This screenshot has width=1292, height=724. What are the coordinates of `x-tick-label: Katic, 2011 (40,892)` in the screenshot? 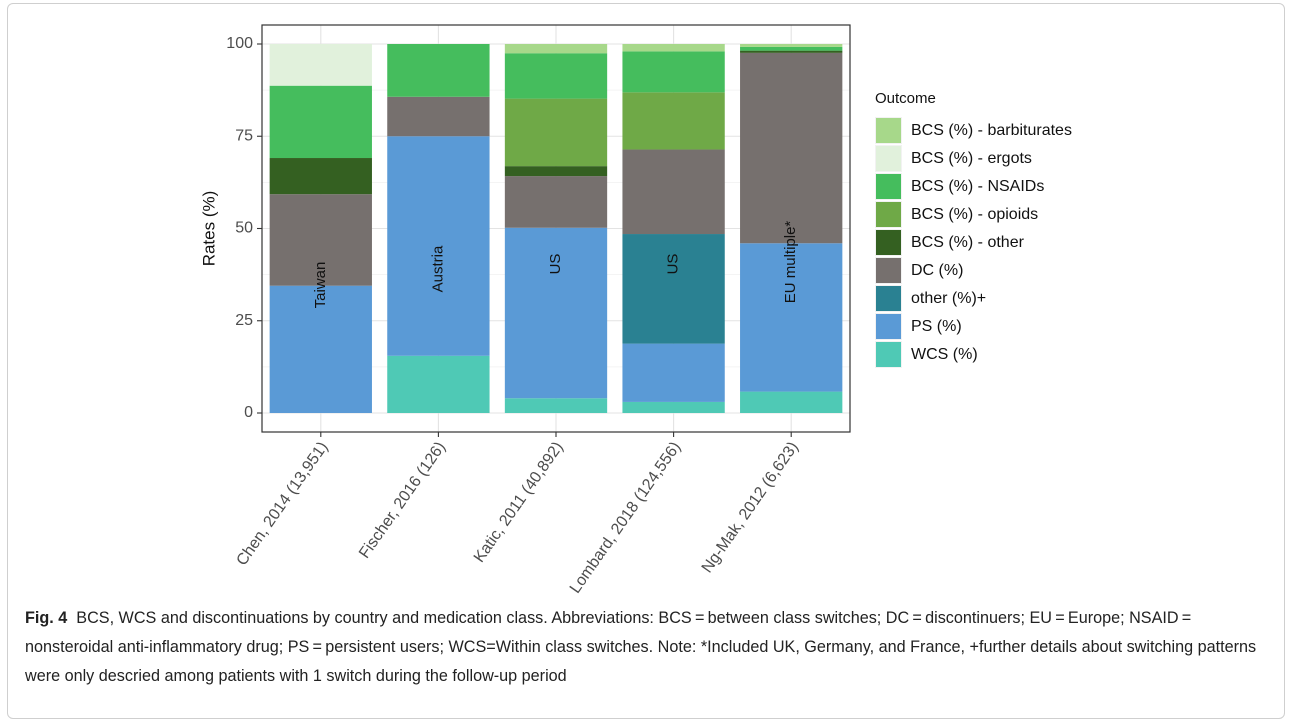 It's located at (519, 502).